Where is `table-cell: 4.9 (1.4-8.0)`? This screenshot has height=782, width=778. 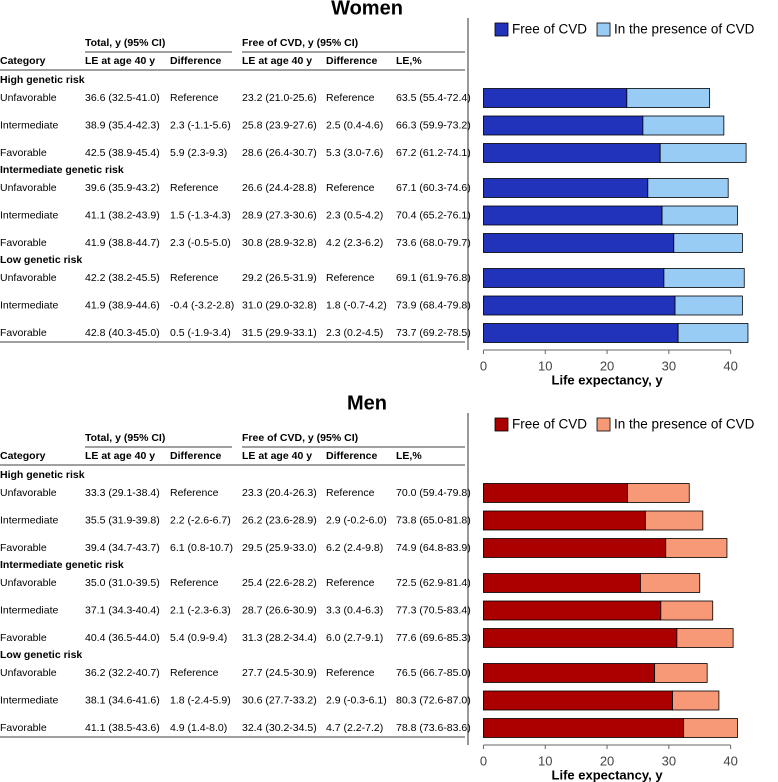
table-cell: 4.9 (1.4-8.0) is located at coordinates (198, 728).